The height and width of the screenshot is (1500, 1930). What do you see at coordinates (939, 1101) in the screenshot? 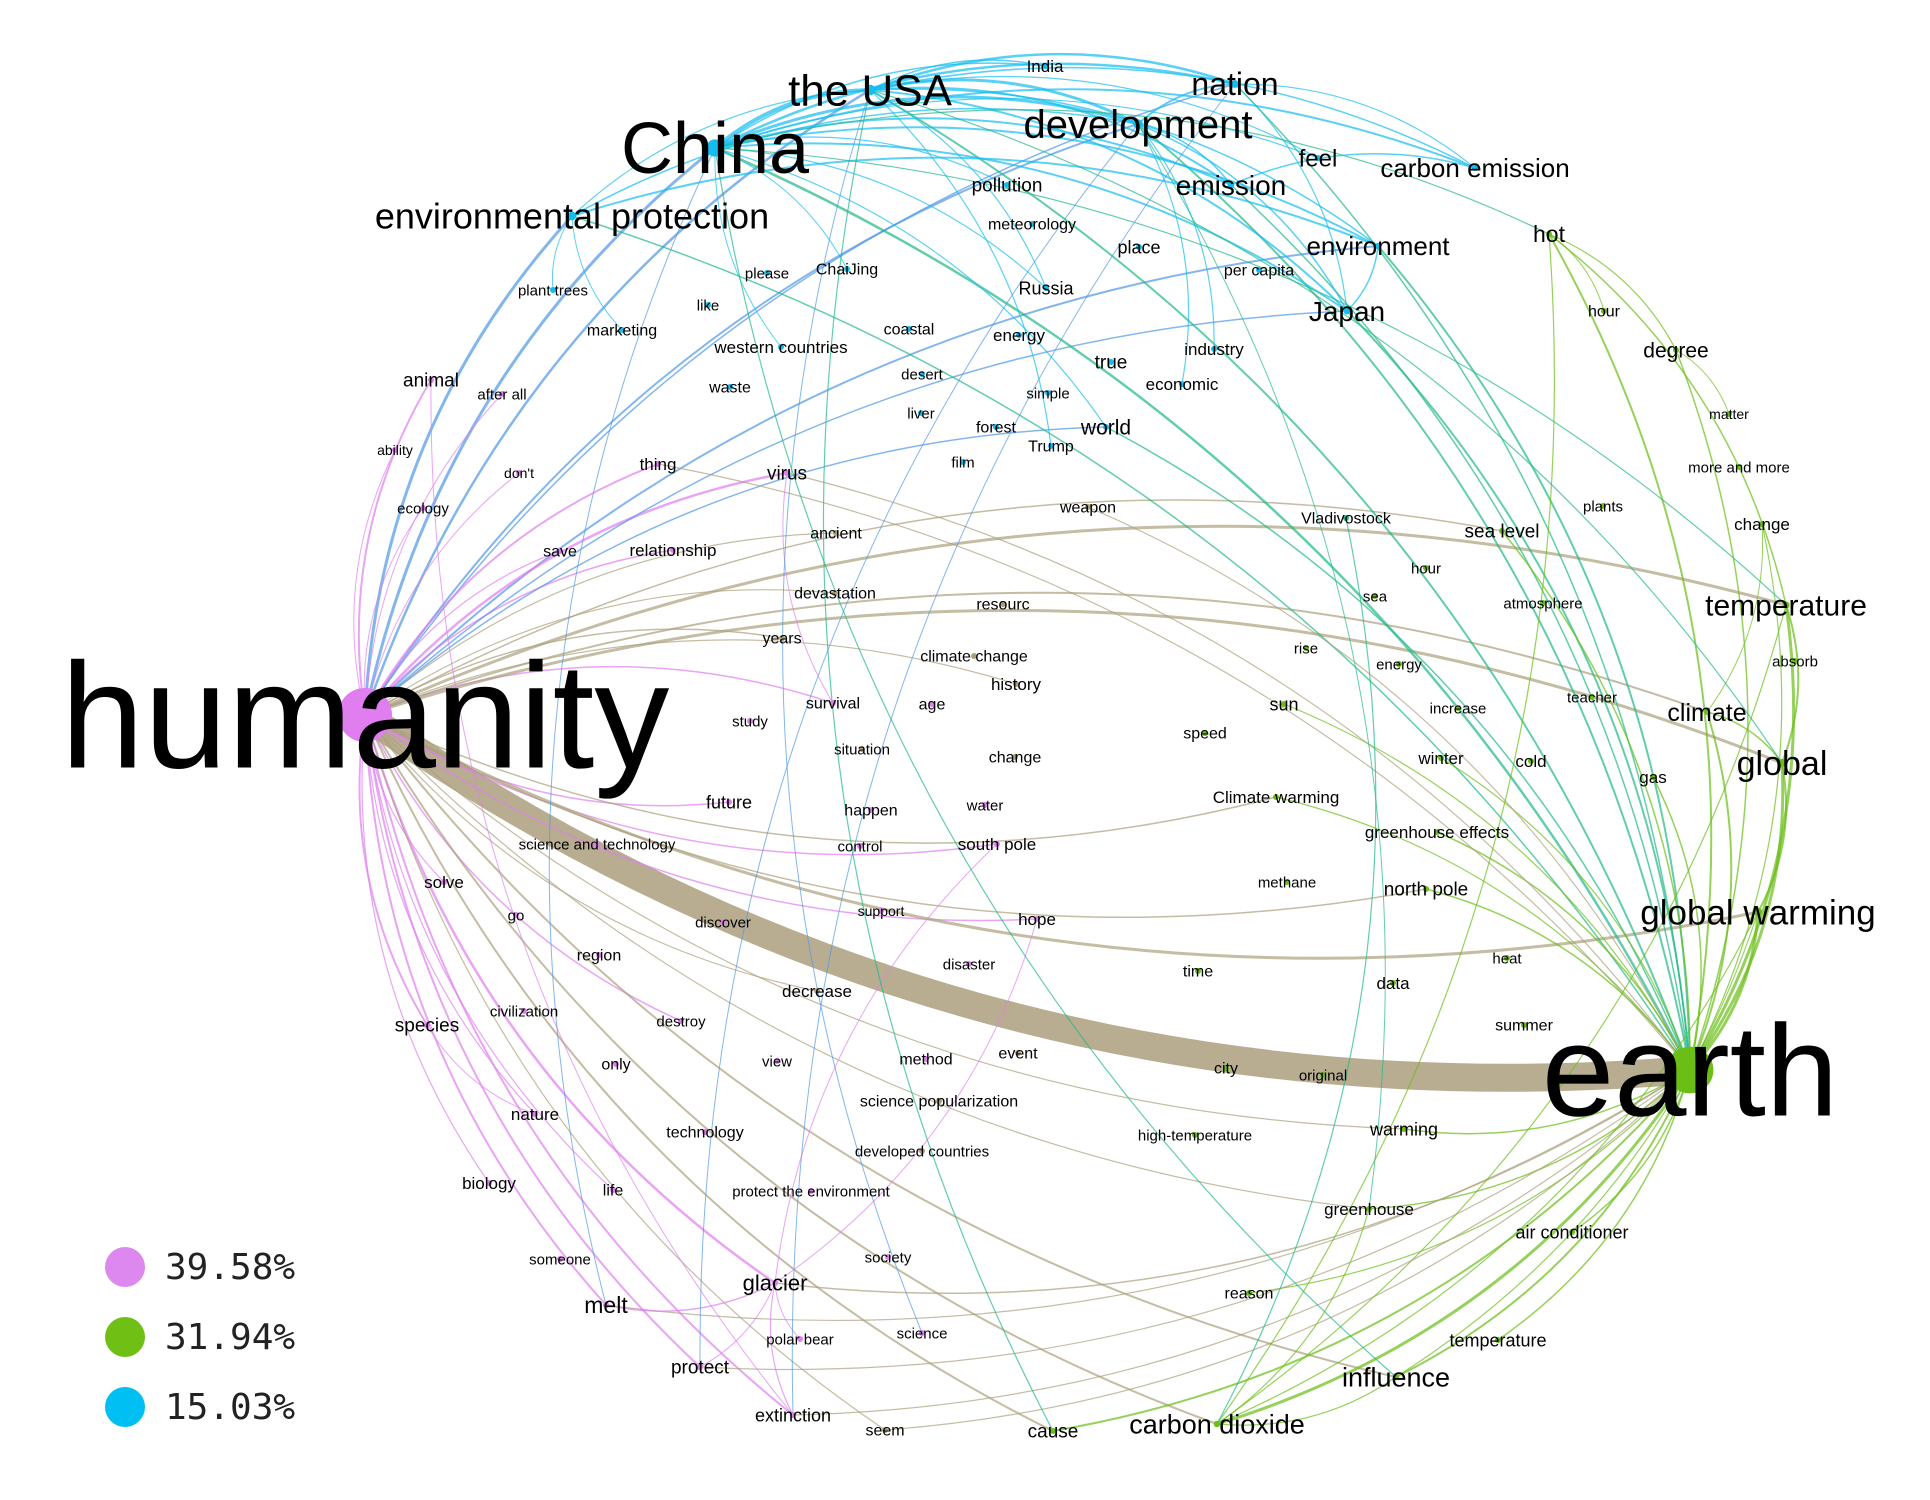
I see `node-scipop` at bounding box center [939, 1101].